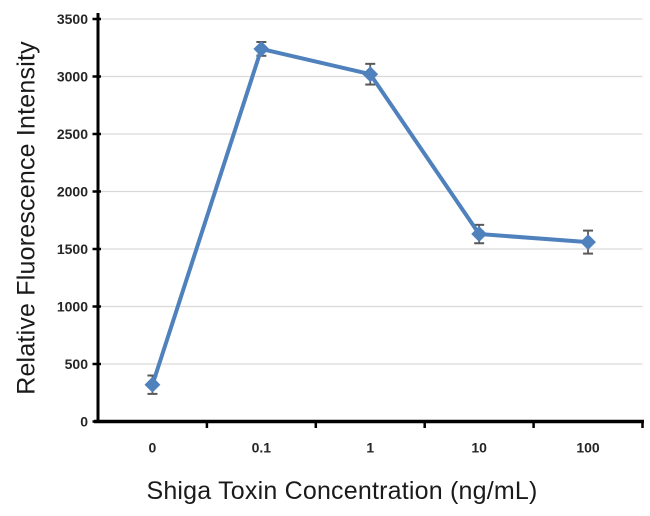 Image resolution: width=650 pixels, height=516 pixels. Describe the element at coordinates (84, 422) in the screenshot. I see `y-axis-tick-label: 0` at that location.